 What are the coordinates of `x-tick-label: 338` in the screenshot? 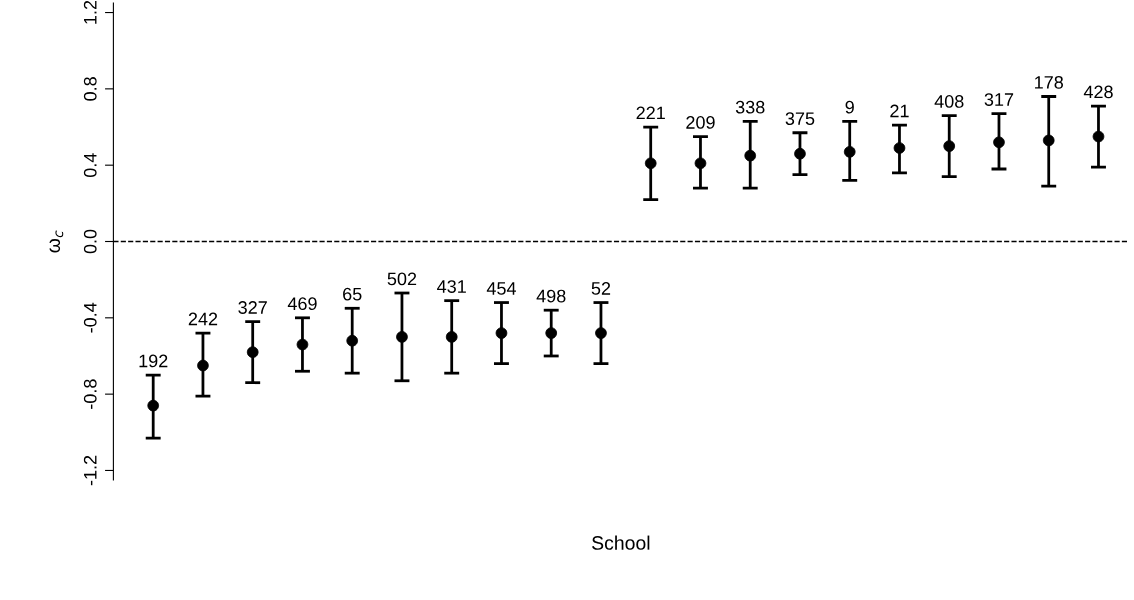 It's located at (750, 107).